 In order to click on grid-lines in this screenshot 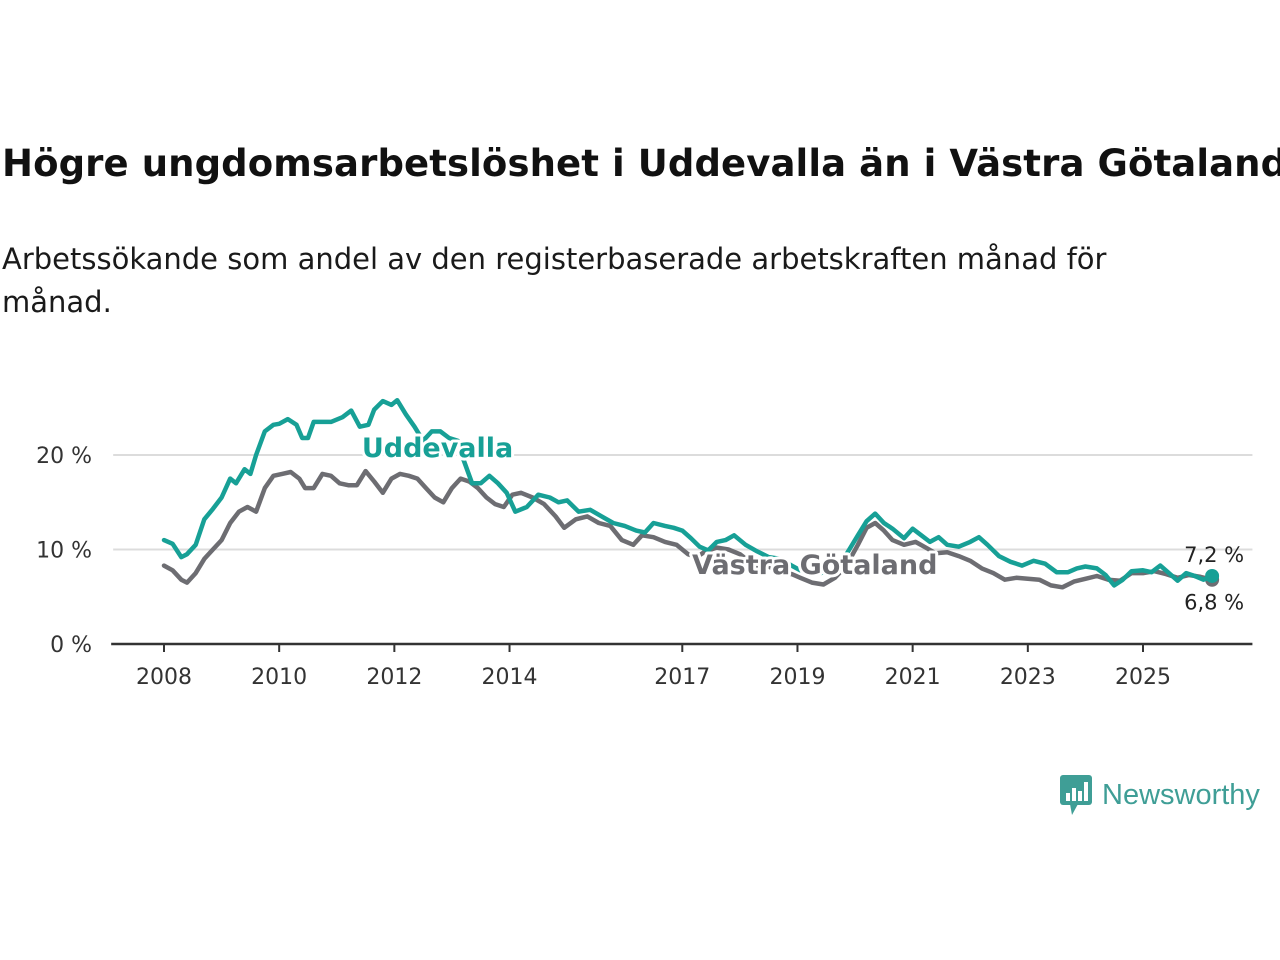, I will do `click(683, 502)`.